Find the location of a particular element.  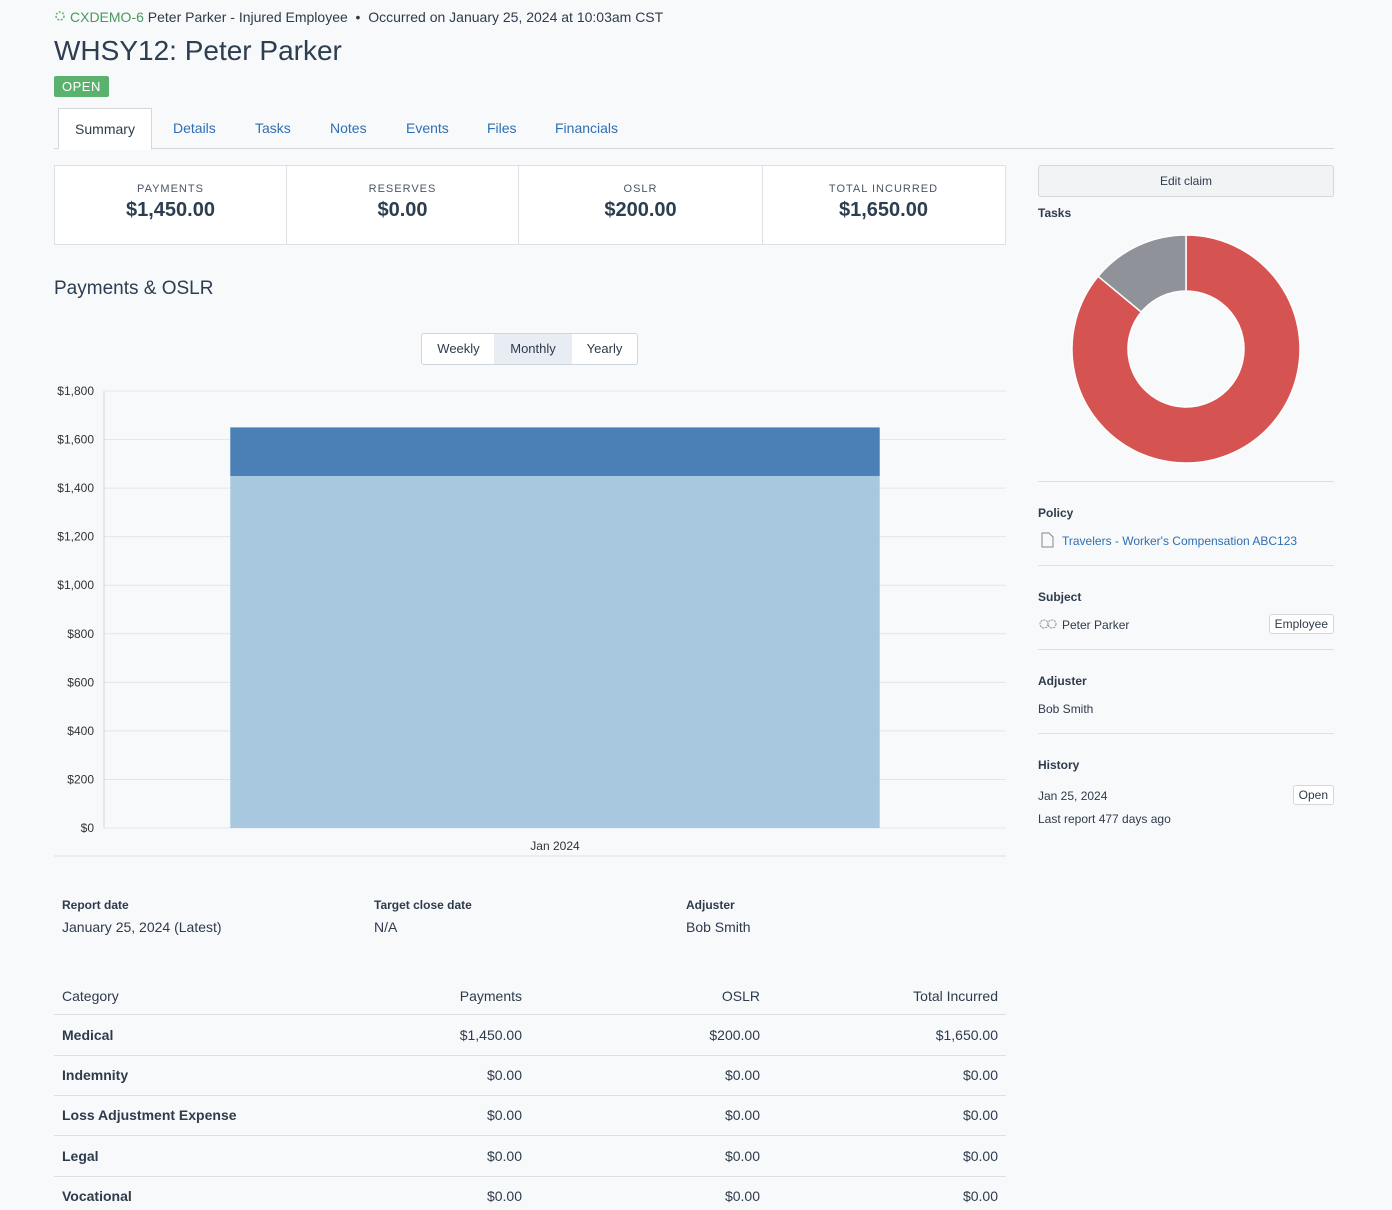

y-tick-label: $1,600 is located at coordinates (75, 440).